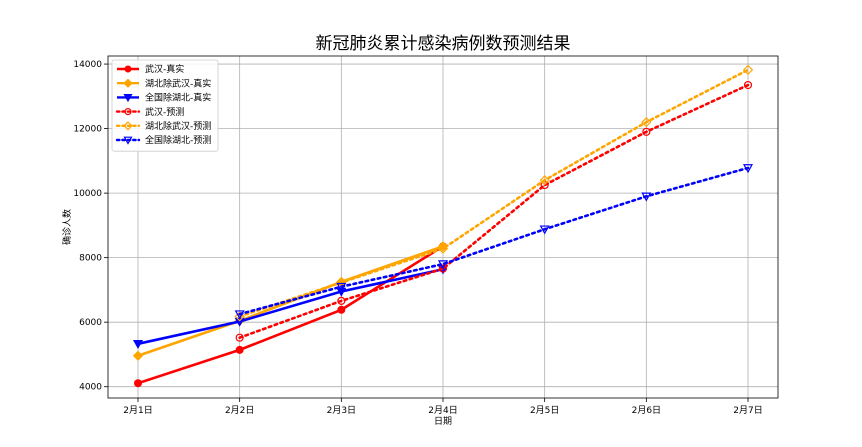  I want to click on y-tick-label: 14000, so click(87, 65).